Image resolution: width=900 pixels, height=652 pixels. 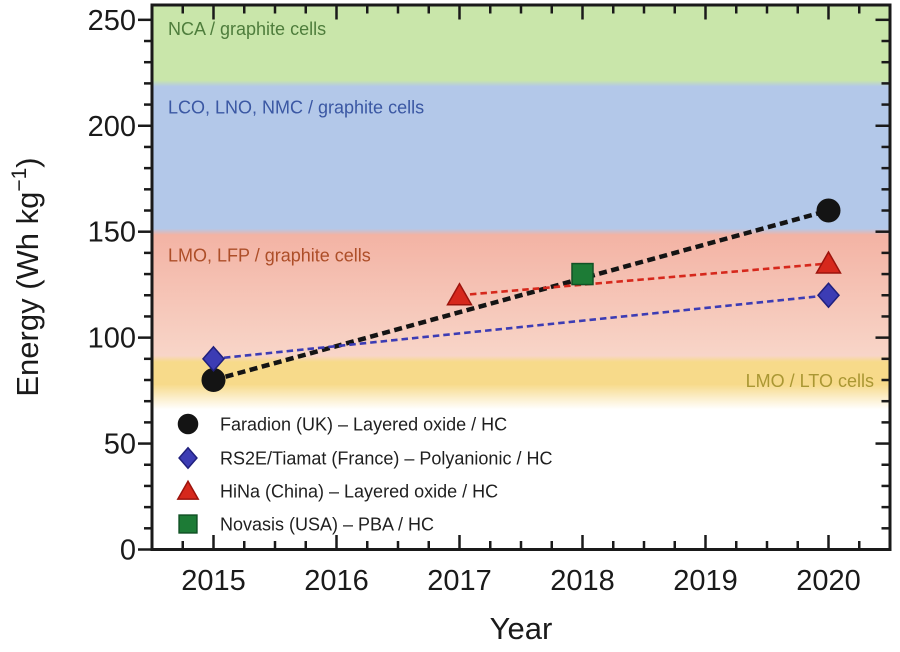 What do you see at coordinates (359, 492) in the screenshot?
I see `legend-label: HiNa (China) – Layered oxide / HC` at bounding box center [359, 492].